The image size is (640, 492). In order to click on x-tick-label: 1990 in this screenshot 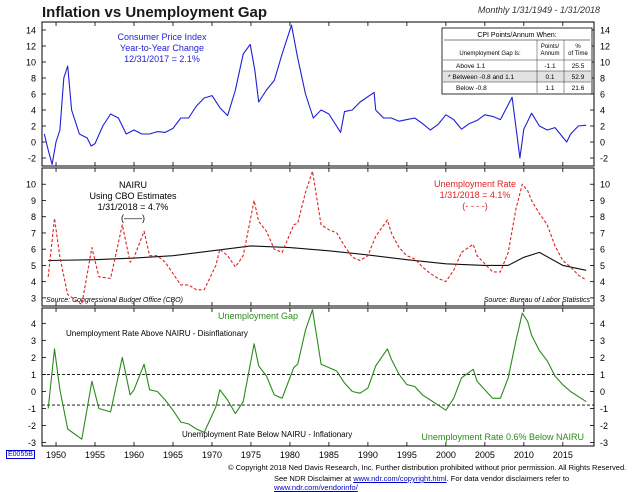, I will do `click(368, 455)`.